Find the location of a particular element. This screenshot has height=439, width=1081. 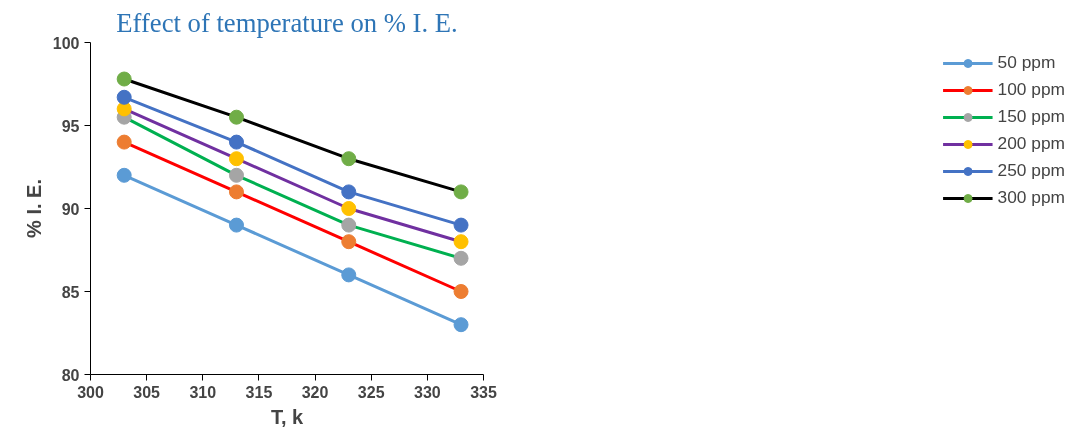

x-tick-label: 335 is located at coordinates (483, 392).